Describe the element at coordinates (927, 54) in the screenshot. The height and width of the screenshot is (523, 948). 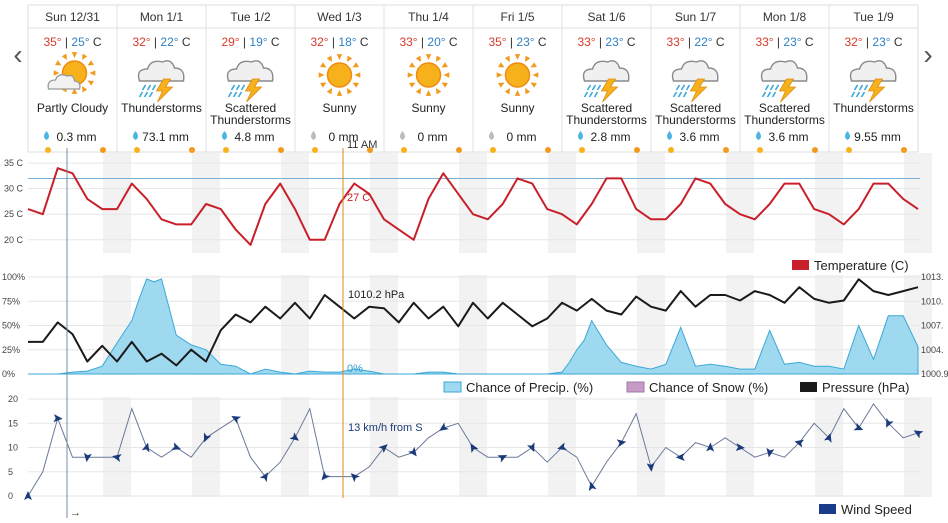
I see `next-arrow-icon: ›` at that location.